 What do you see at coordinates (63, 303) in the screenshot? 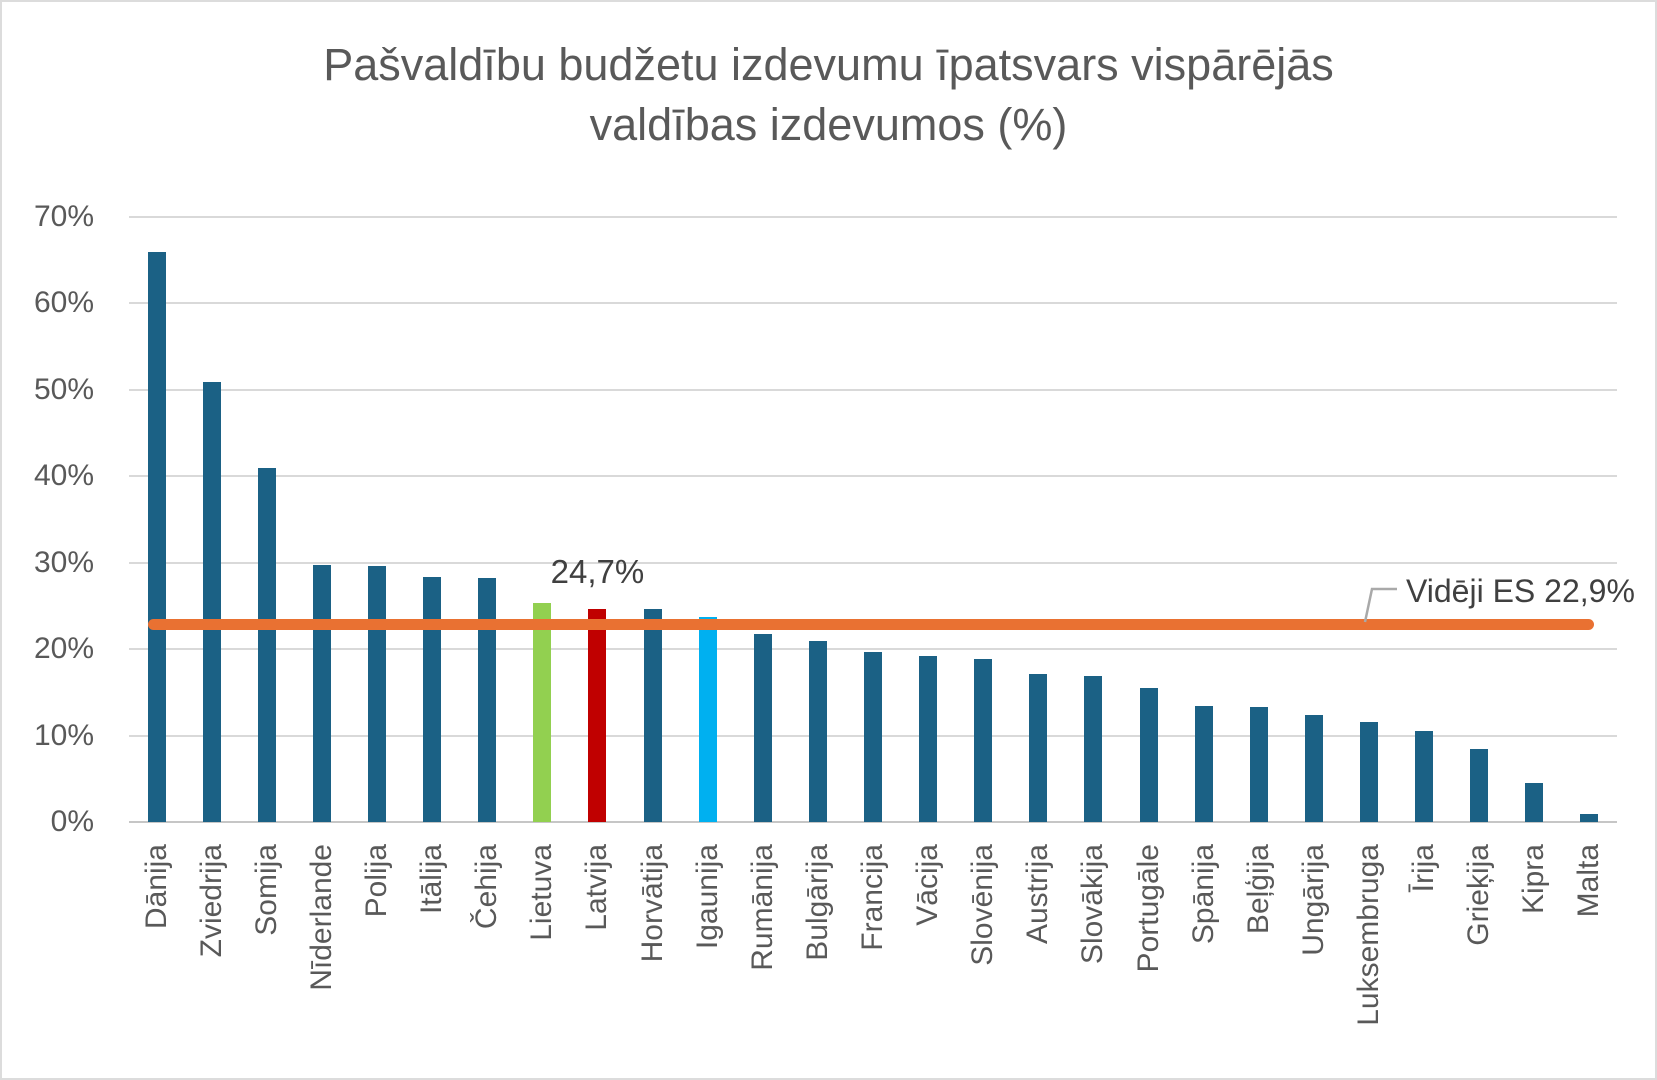
I see `y-axis-tick-label: 60%` at bounding box center [63, 303].